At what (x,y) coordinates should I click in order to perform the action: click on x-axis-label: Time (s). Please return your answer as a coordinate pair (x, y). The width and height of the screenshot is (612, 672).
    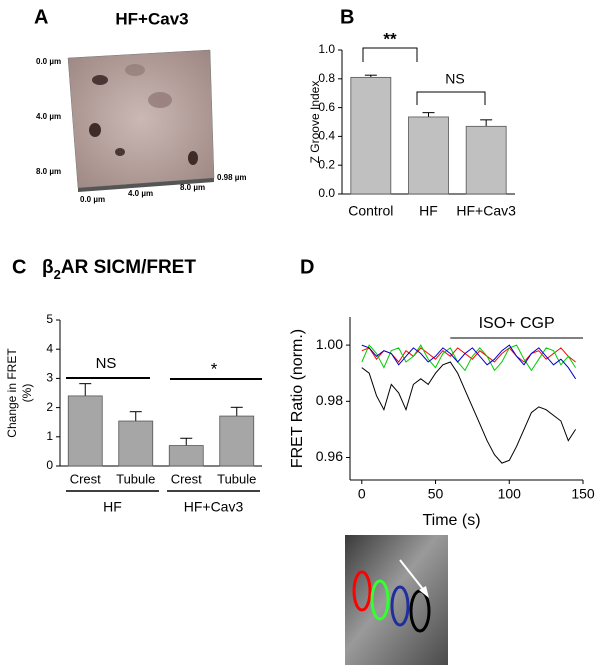
    Looking at the image, I should click on (451, 520).